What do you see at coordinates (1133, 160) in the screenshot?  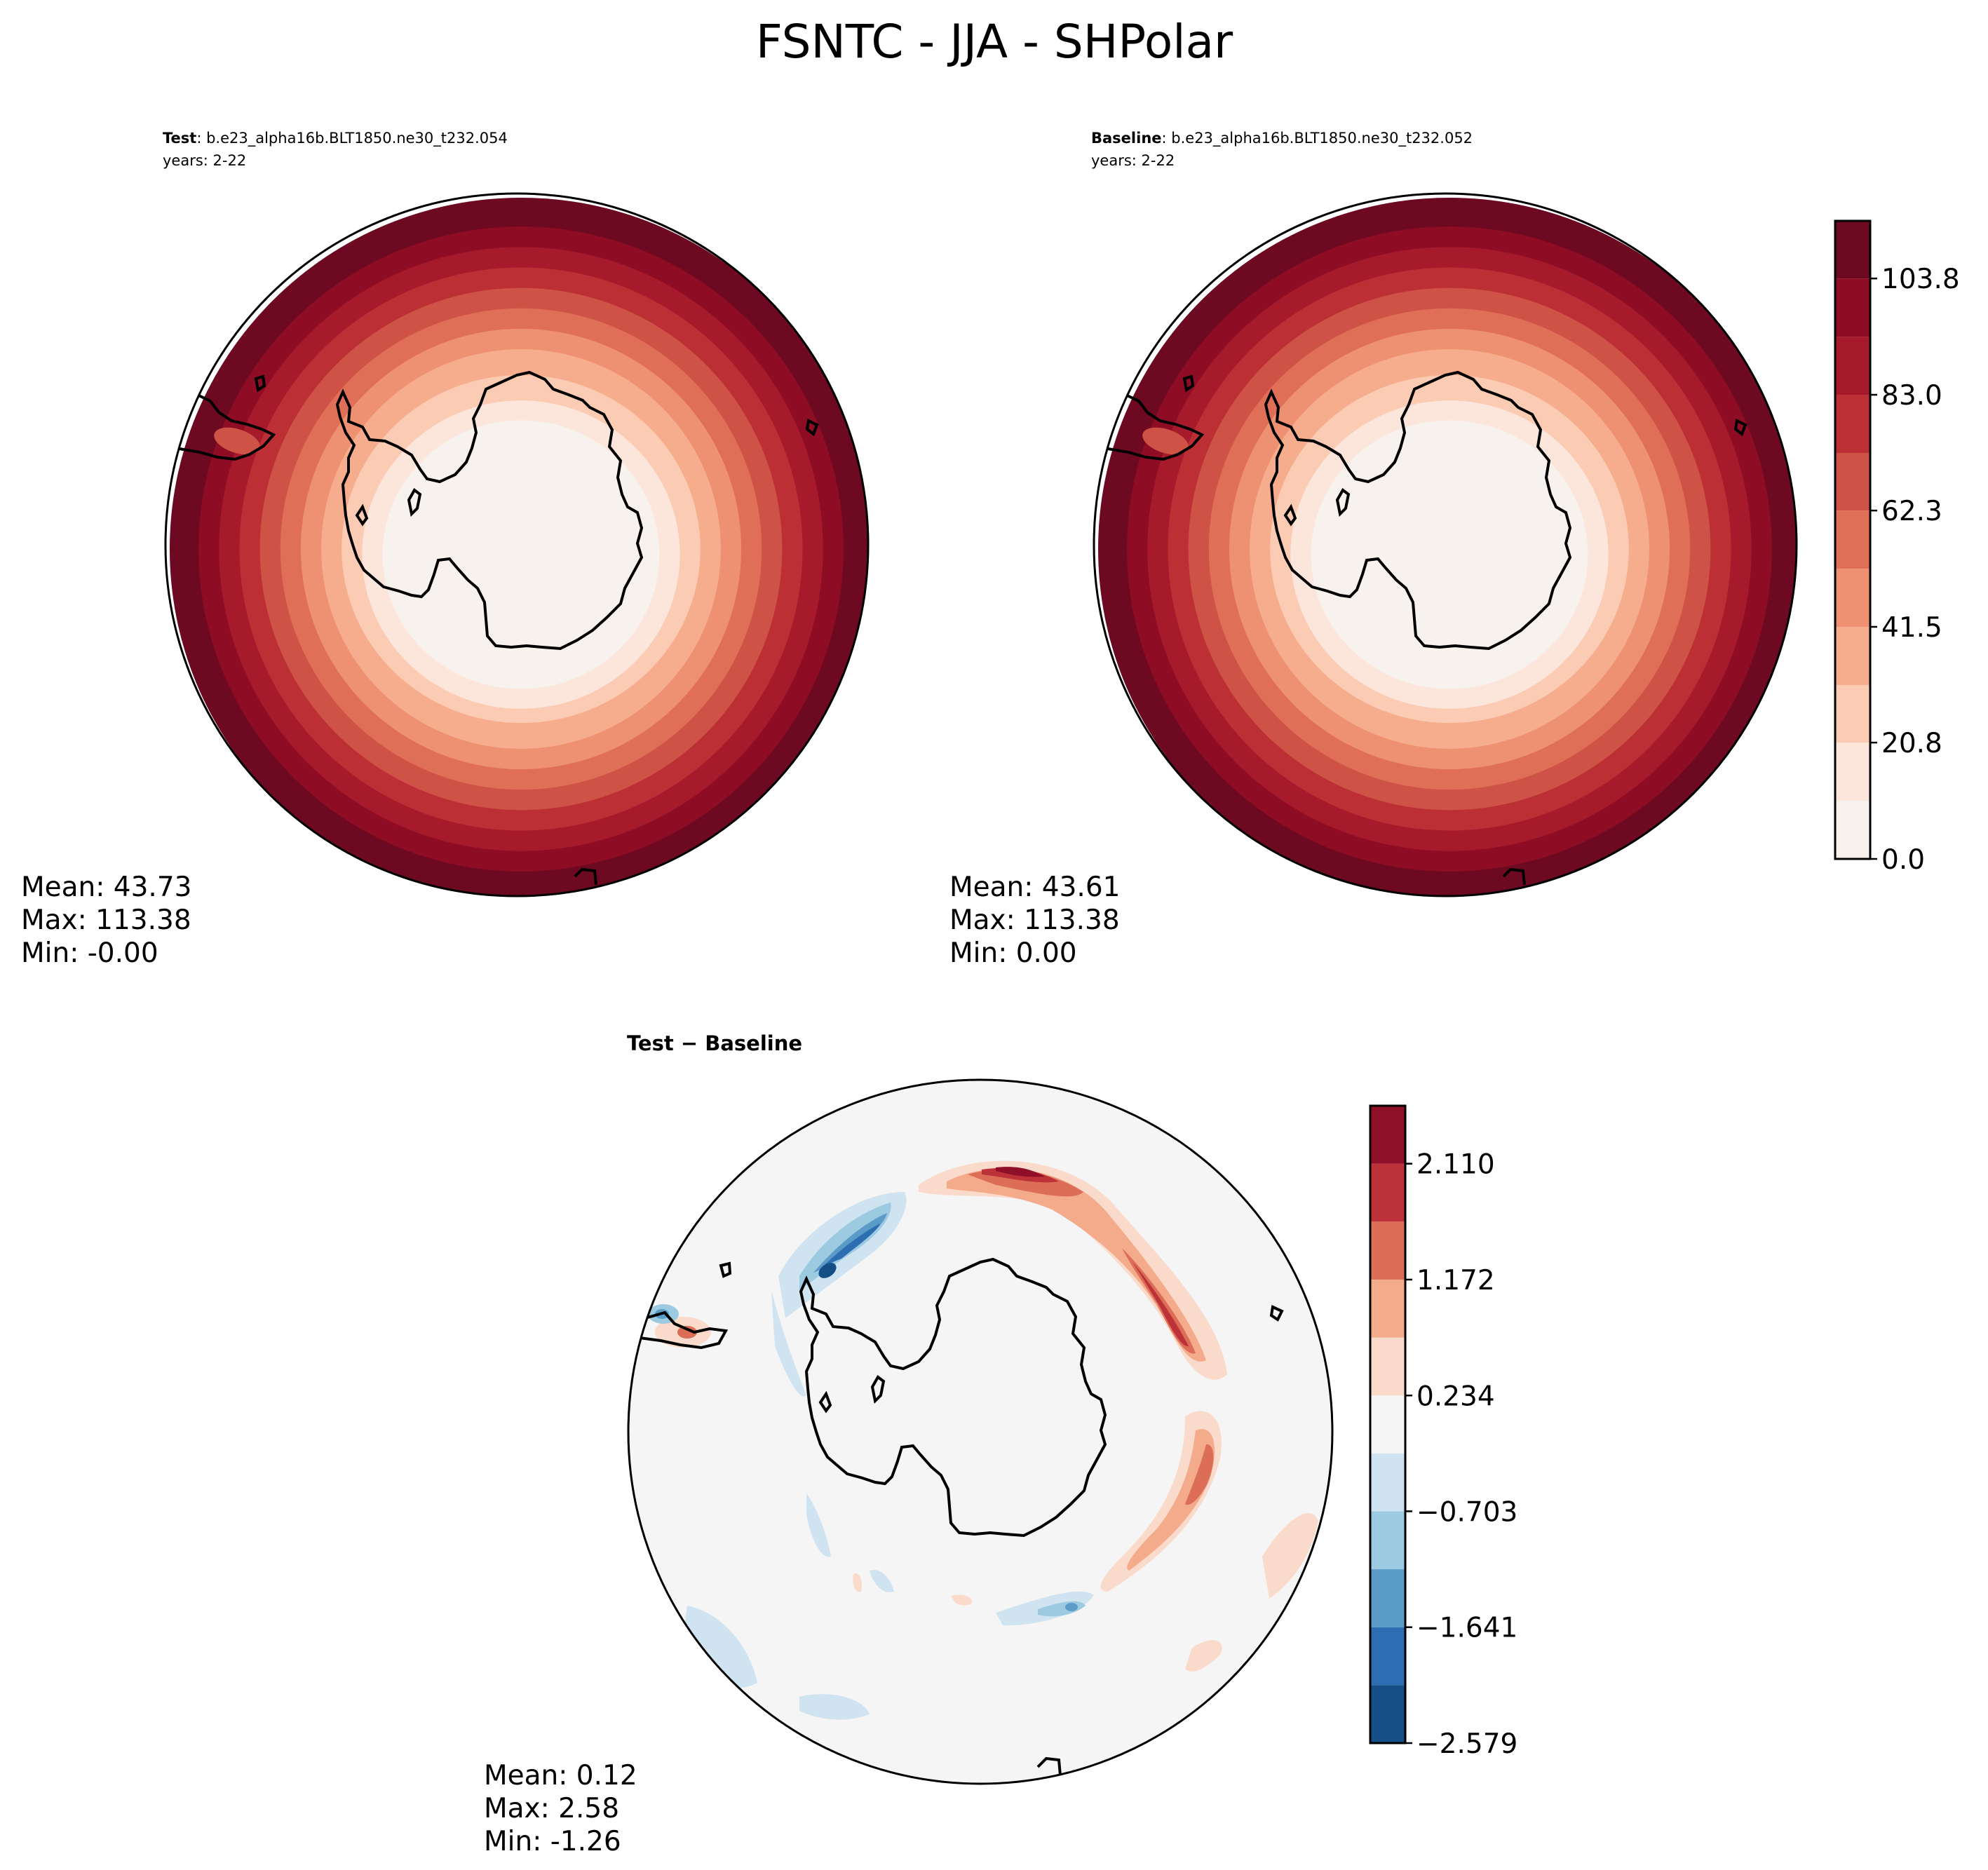 I see `panel-baseline-years: years: 2-22` at bounding box center [1133, 160].